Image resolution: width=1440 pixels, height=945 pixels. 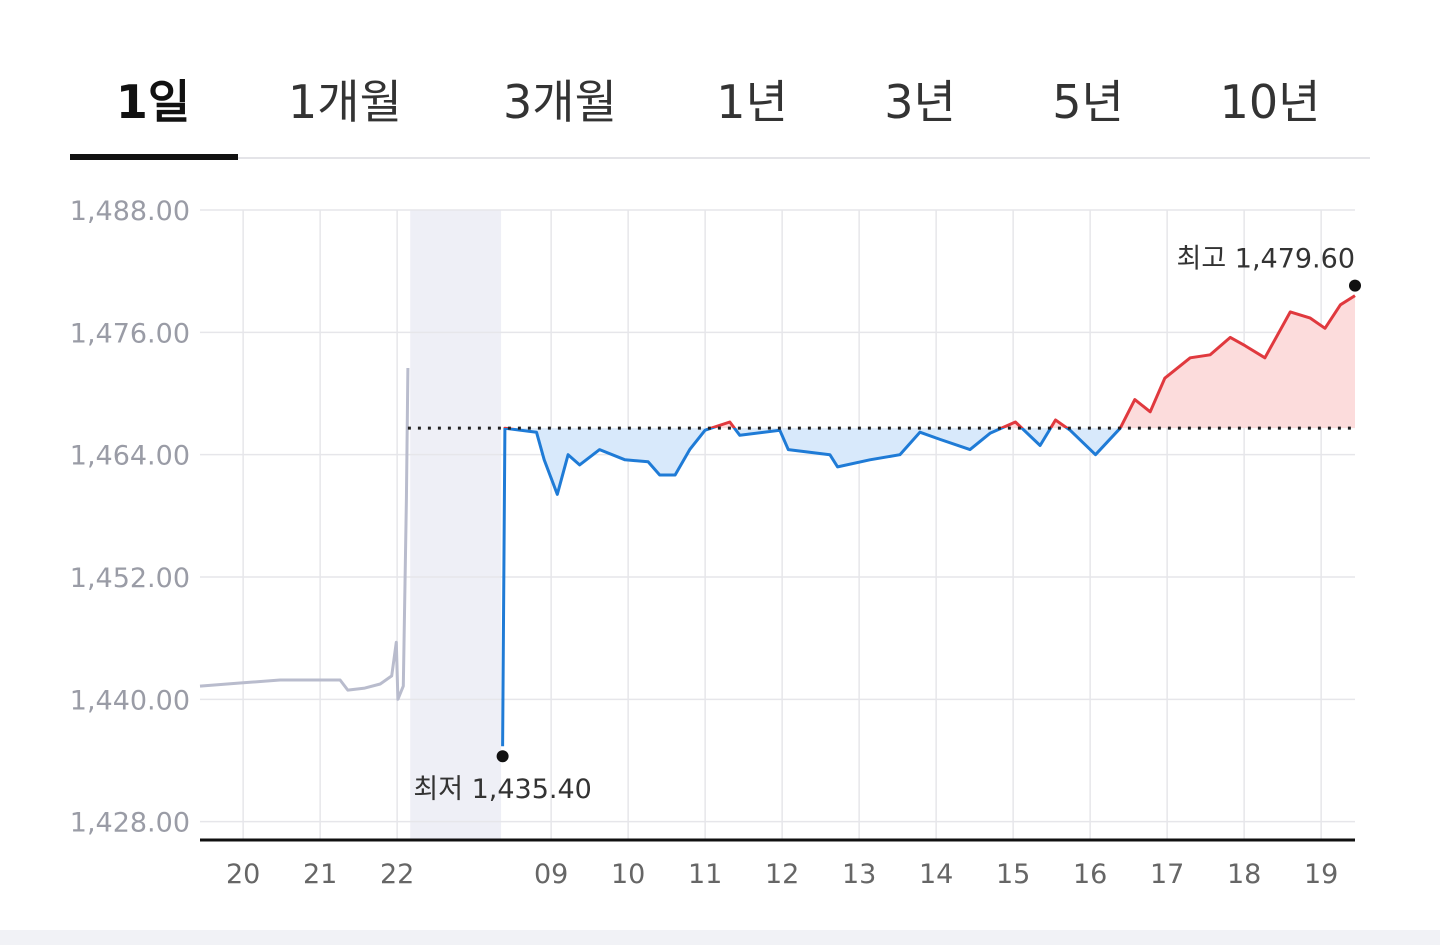 I want to click on x-tick-label: 13, so click(x=859, y=874).